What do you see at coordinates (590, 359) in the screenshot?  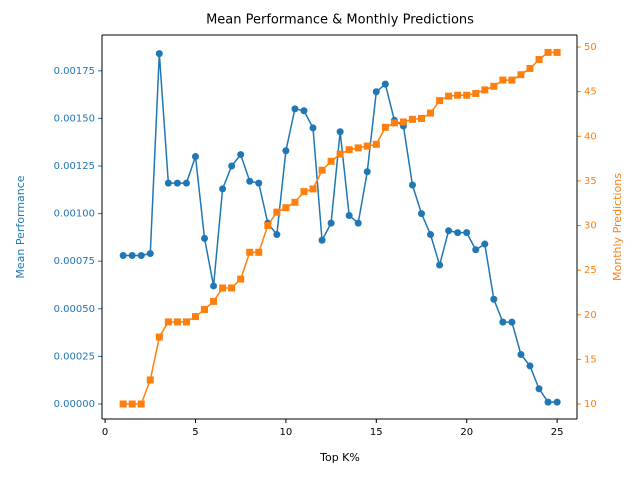 I see `y2-tick-label: 15` at bounding box center [590, 359].